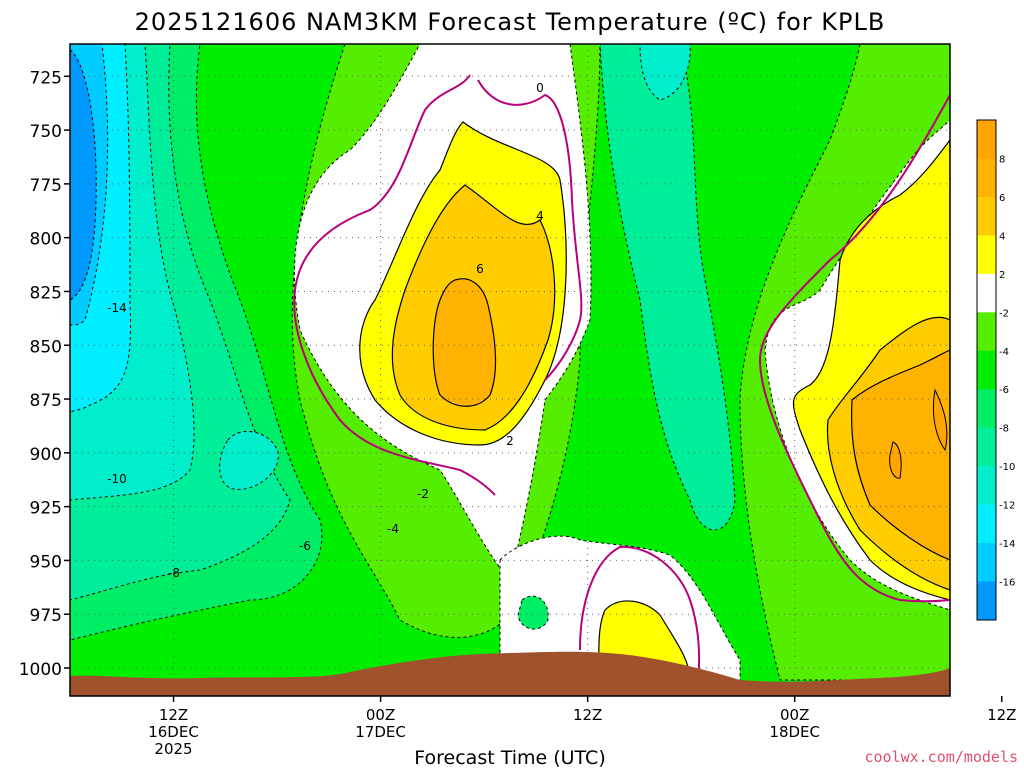 The image size is (1024, 768). I want to click on colorbar-label: 4, so click(1002, 236).